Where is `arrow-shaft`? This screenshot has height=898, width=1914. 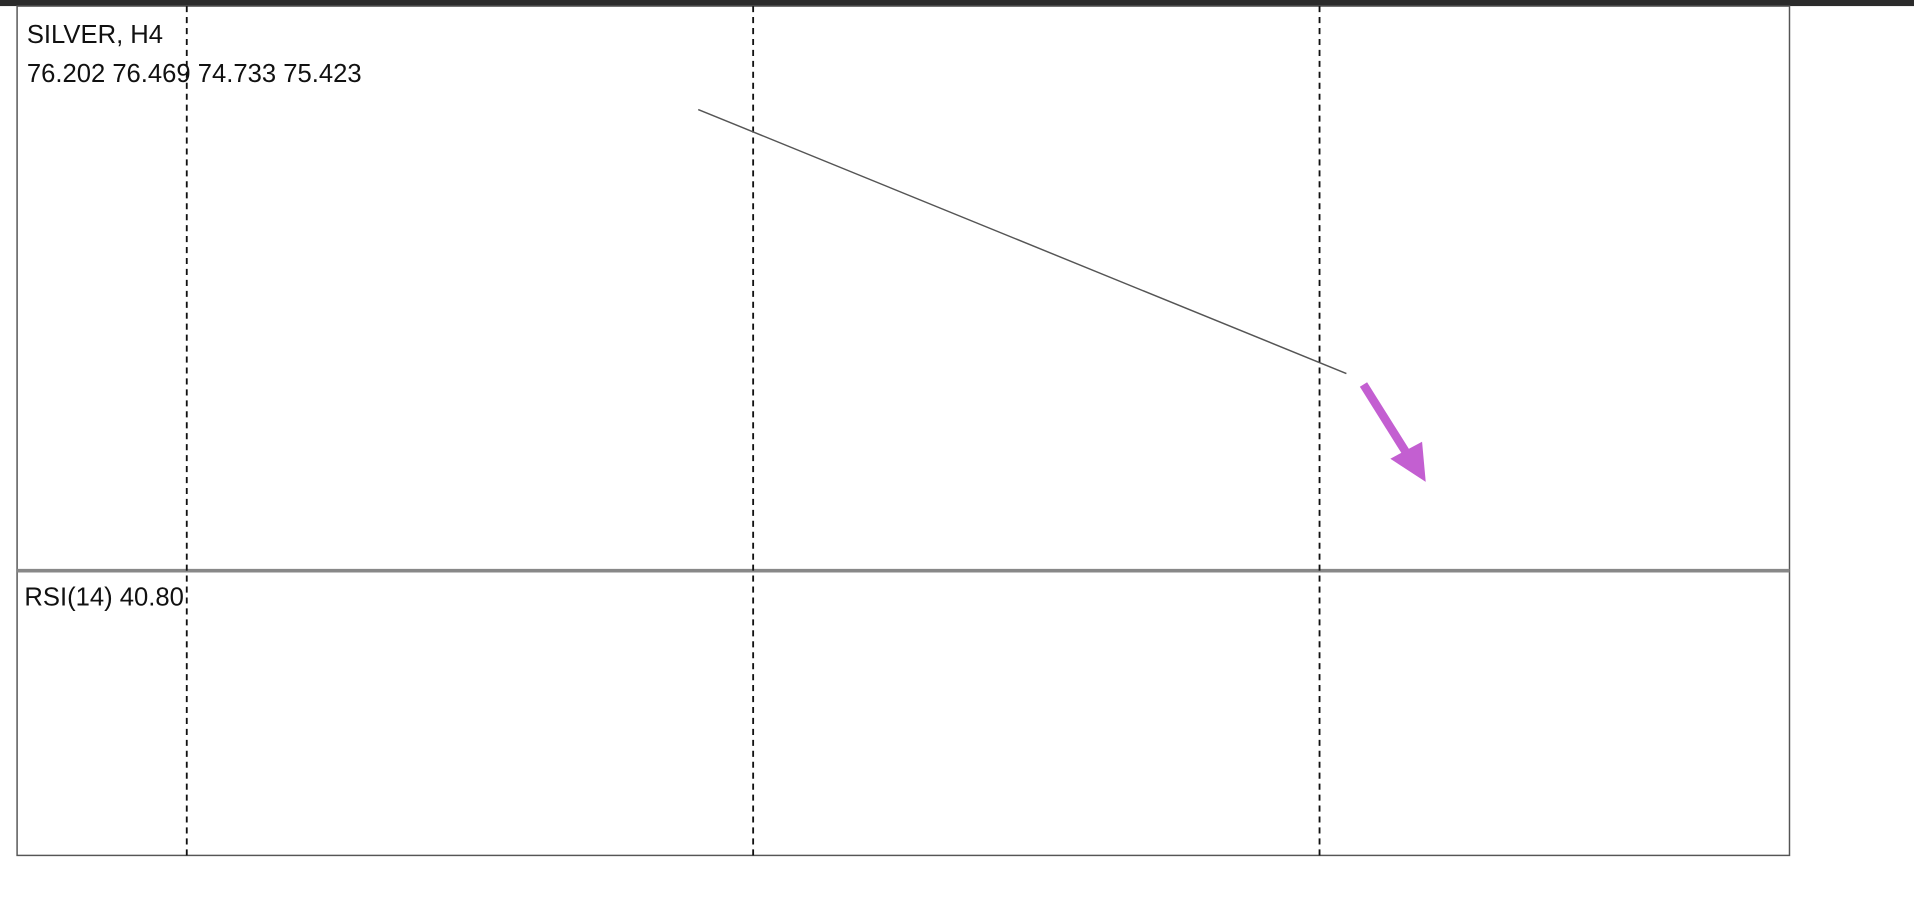
arrow-shaft is located at coordinates (1384, 418).